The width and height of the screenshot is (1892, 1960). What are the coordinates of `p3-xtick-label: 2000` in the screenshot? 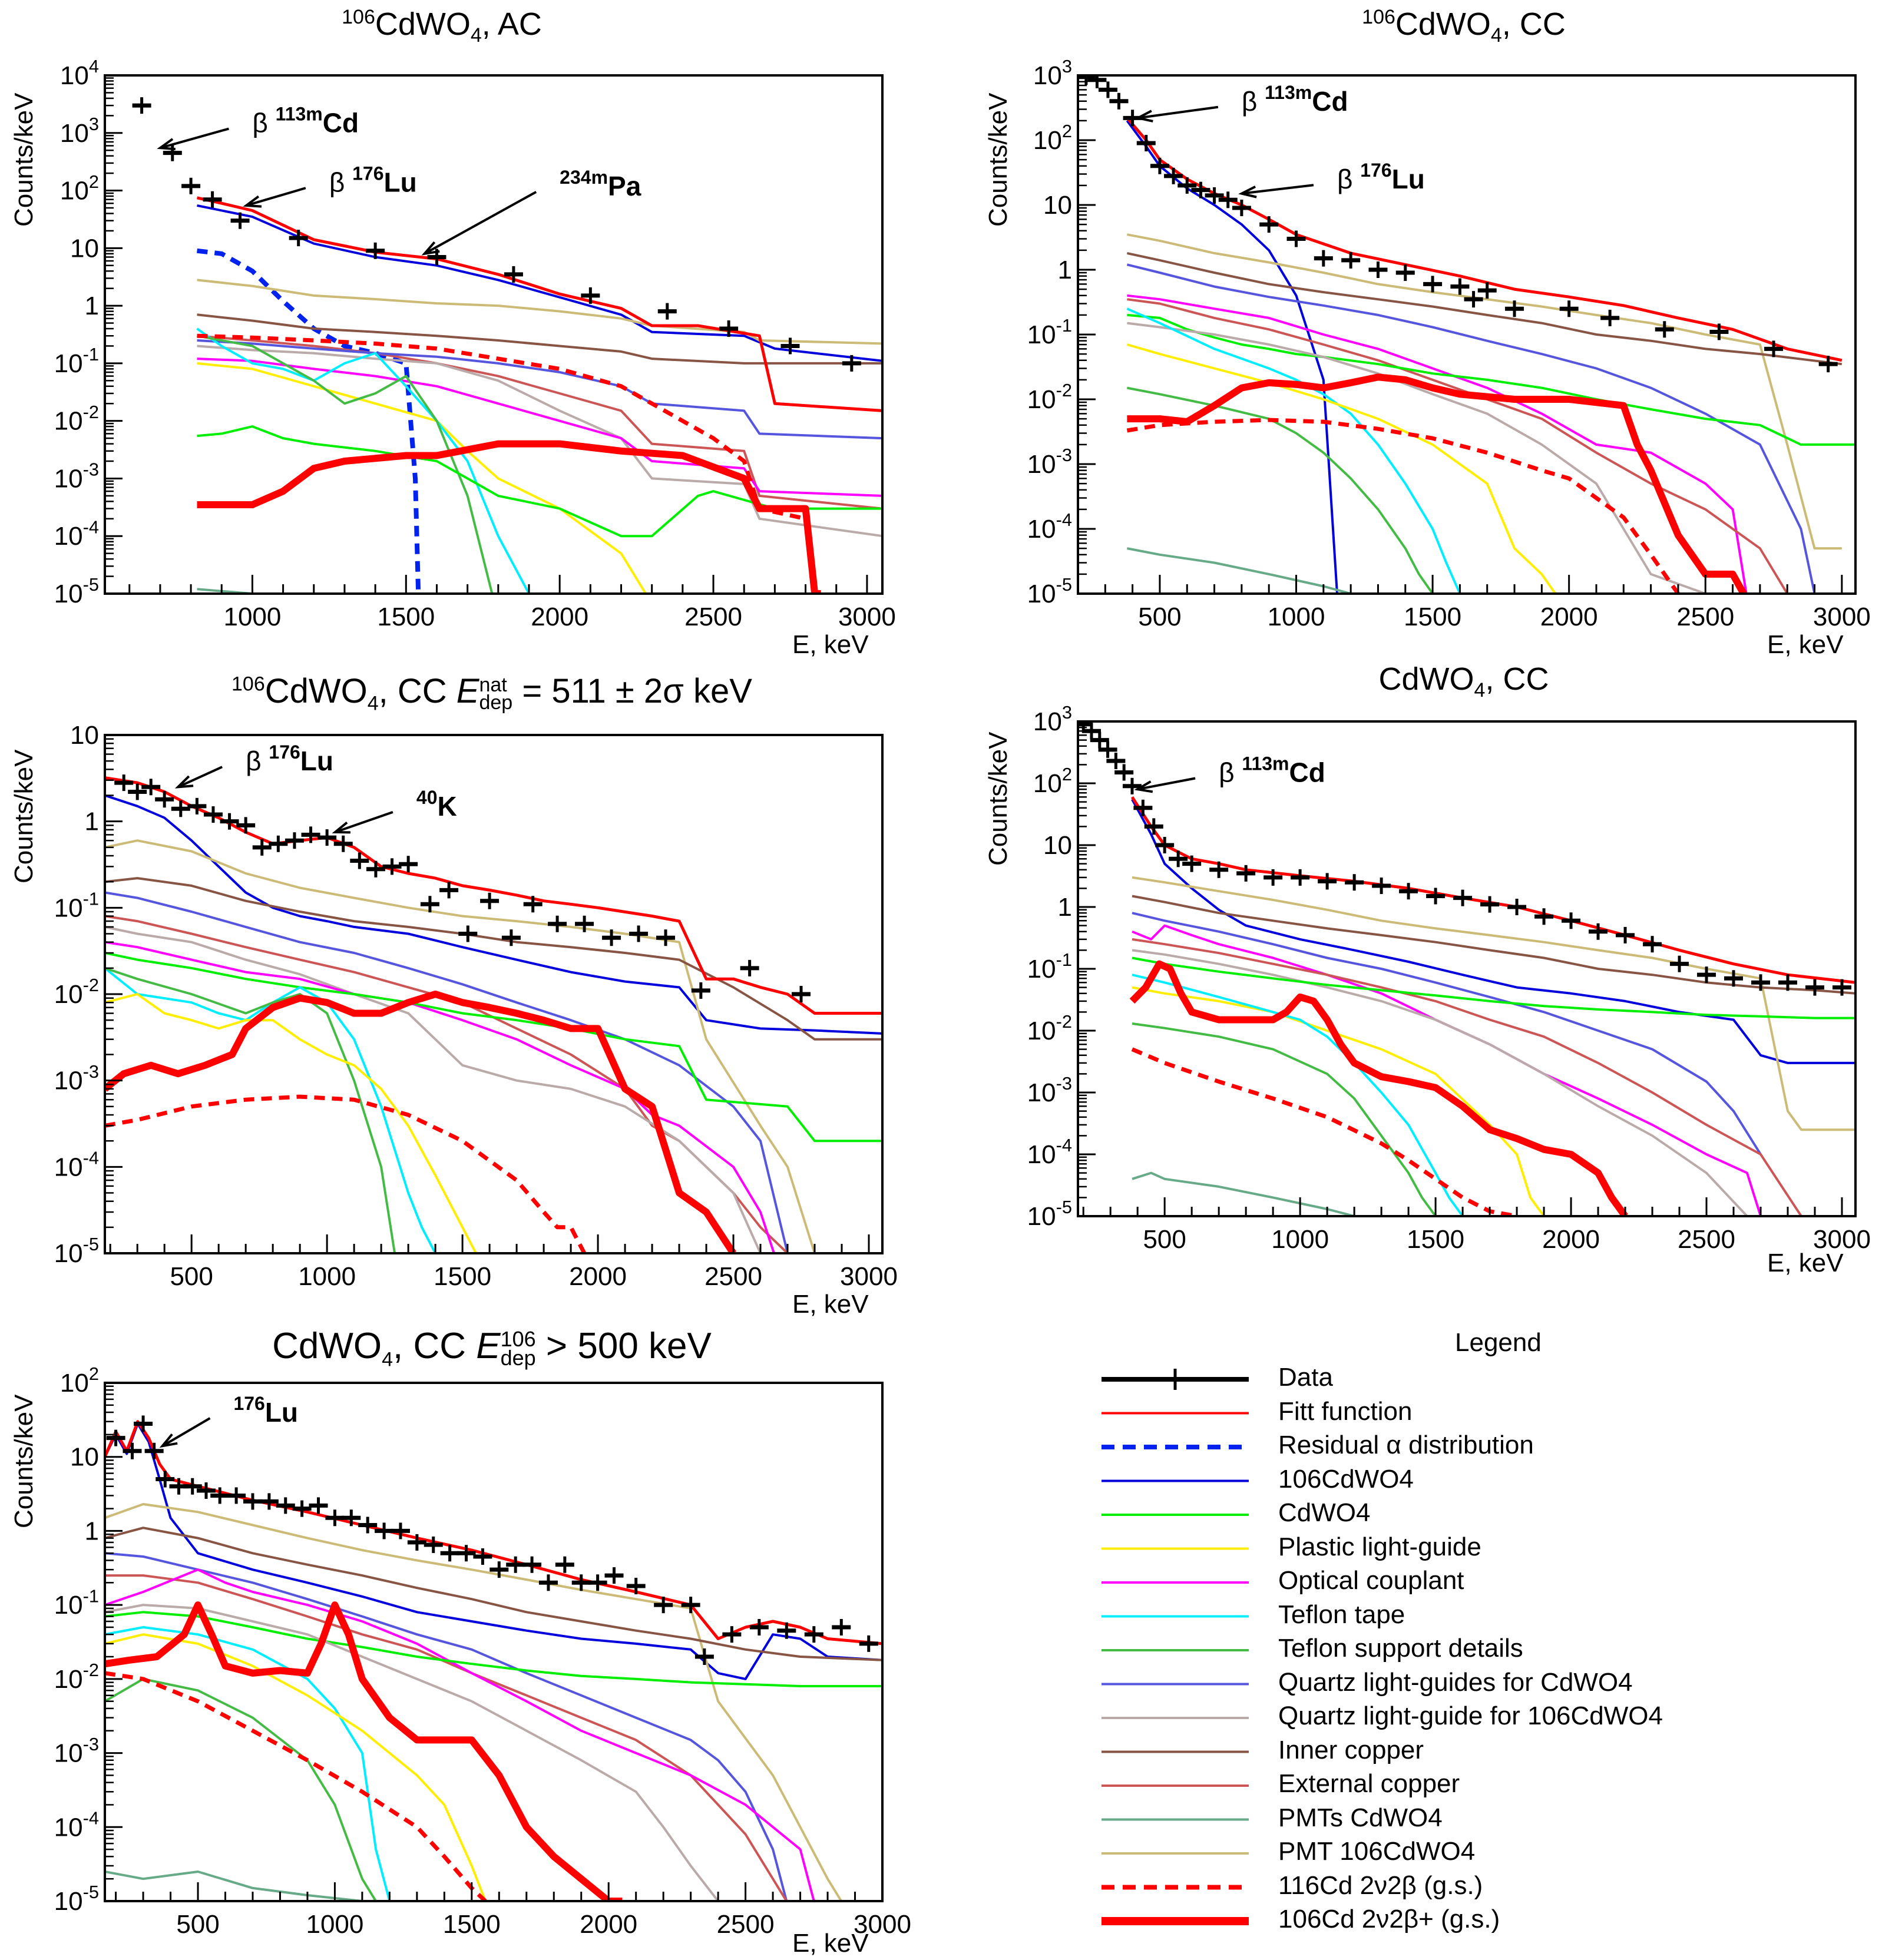 It's located at (598, 1276).